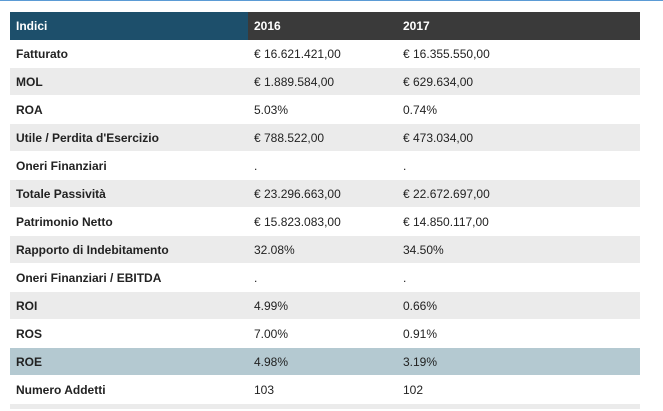 The width and height of the screenshot is (663, 411). Describe the element at coordinates (129, 221) in the screenshot. I see `row-label: Patrimonio Netto` at that location.